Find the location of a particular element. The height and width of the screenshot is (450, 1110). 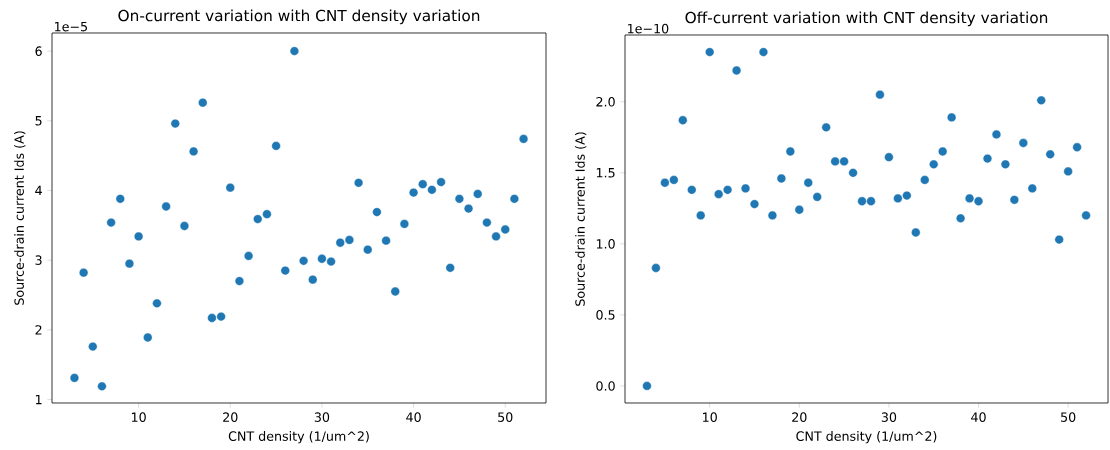

y-tick-label: 1.0 is located at coordinates (605, 244).